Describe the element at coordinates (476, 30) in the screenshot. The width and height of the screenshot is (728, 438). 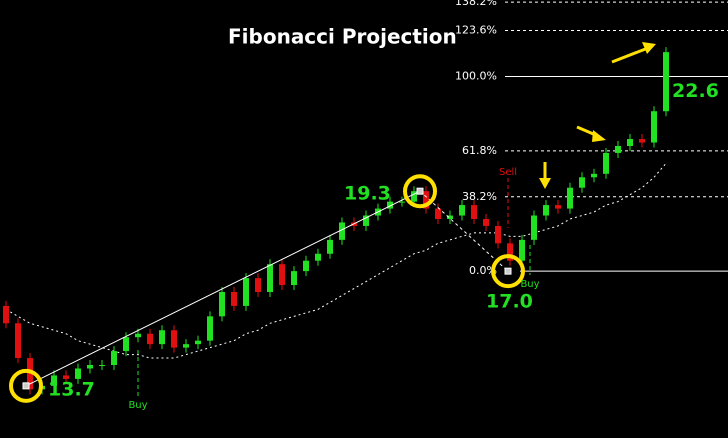
I see `fib-label: 123.6%` at that location.